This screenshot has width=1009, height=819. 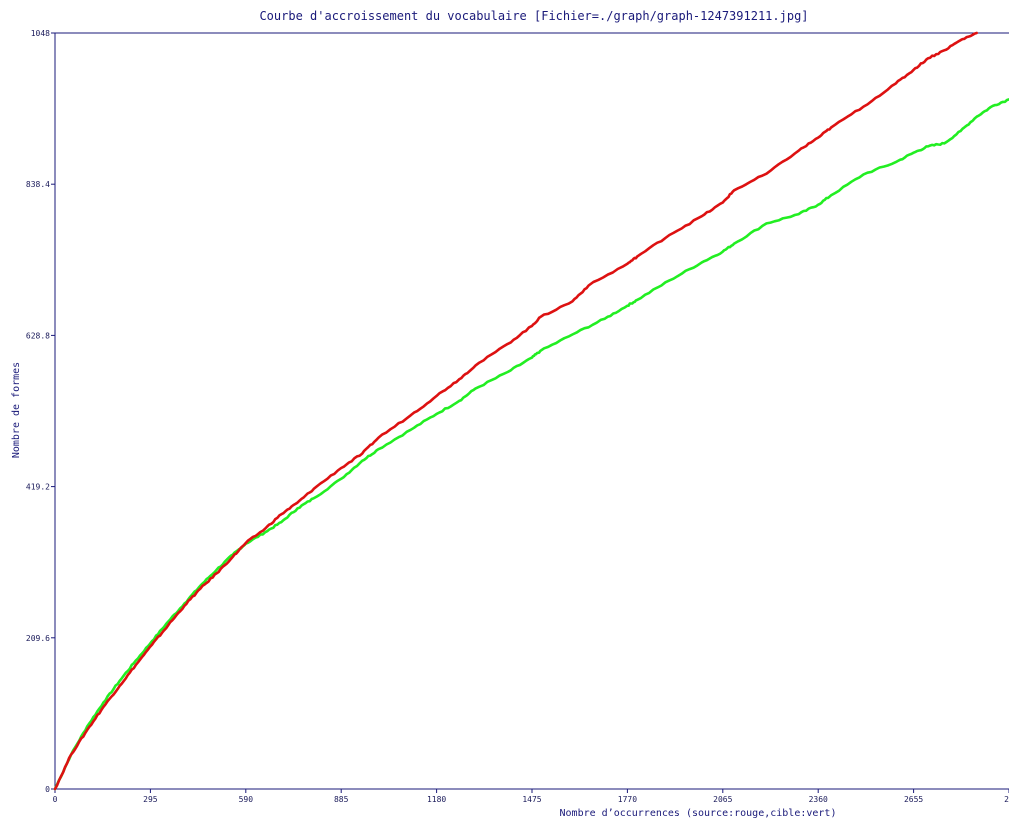 What do you see at coordinates (38, 184) in the screenshot?
I see `y-tick-label: 838.4` at bounding box center [38, 184].